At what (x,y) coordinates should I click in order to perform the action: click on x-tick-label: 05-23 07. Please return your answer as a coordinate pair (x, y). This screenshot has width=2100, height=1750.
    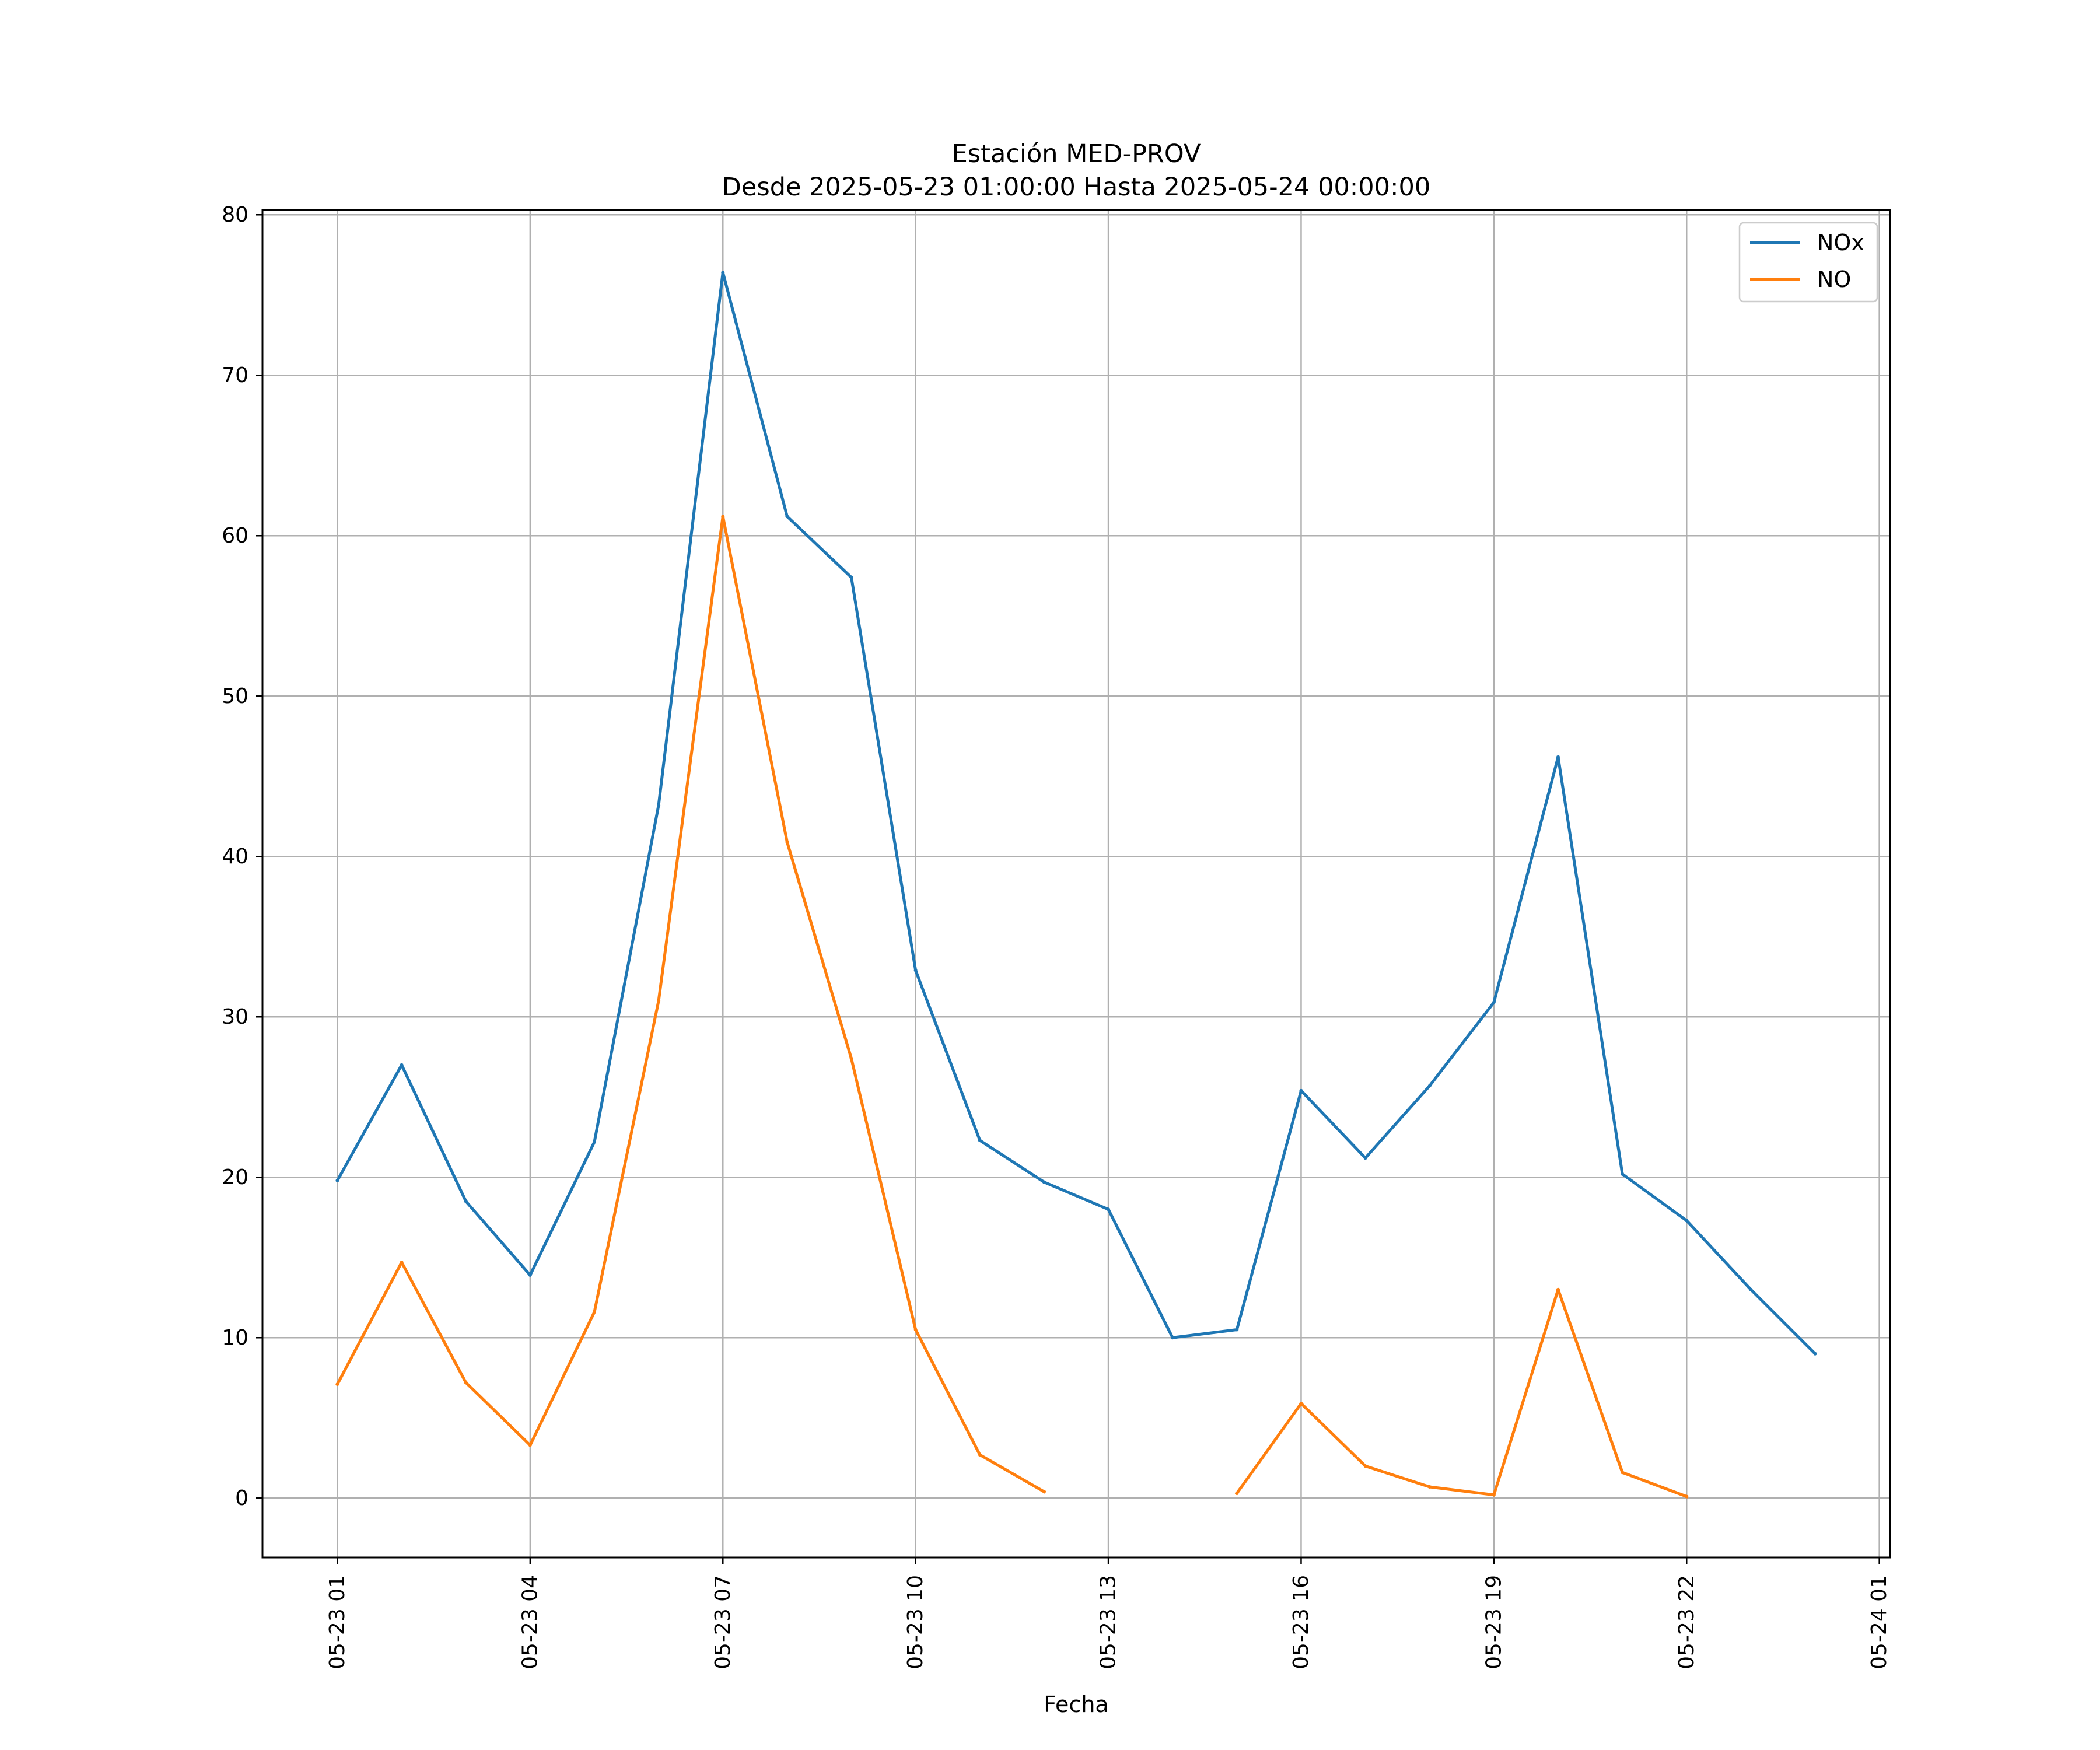
    Looking at the image, I should click on (723, 1622).